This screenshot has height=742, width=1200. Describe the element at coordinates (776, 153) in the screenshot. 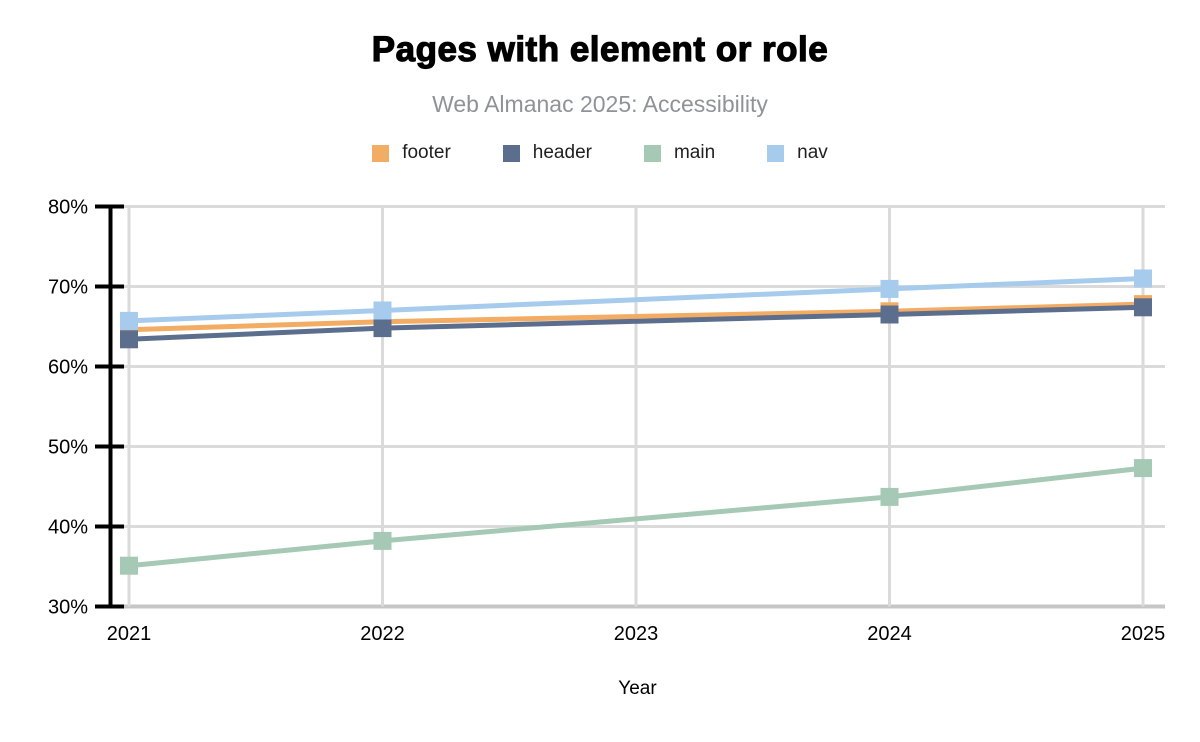

I see `legend-swatch-nav` at that location.